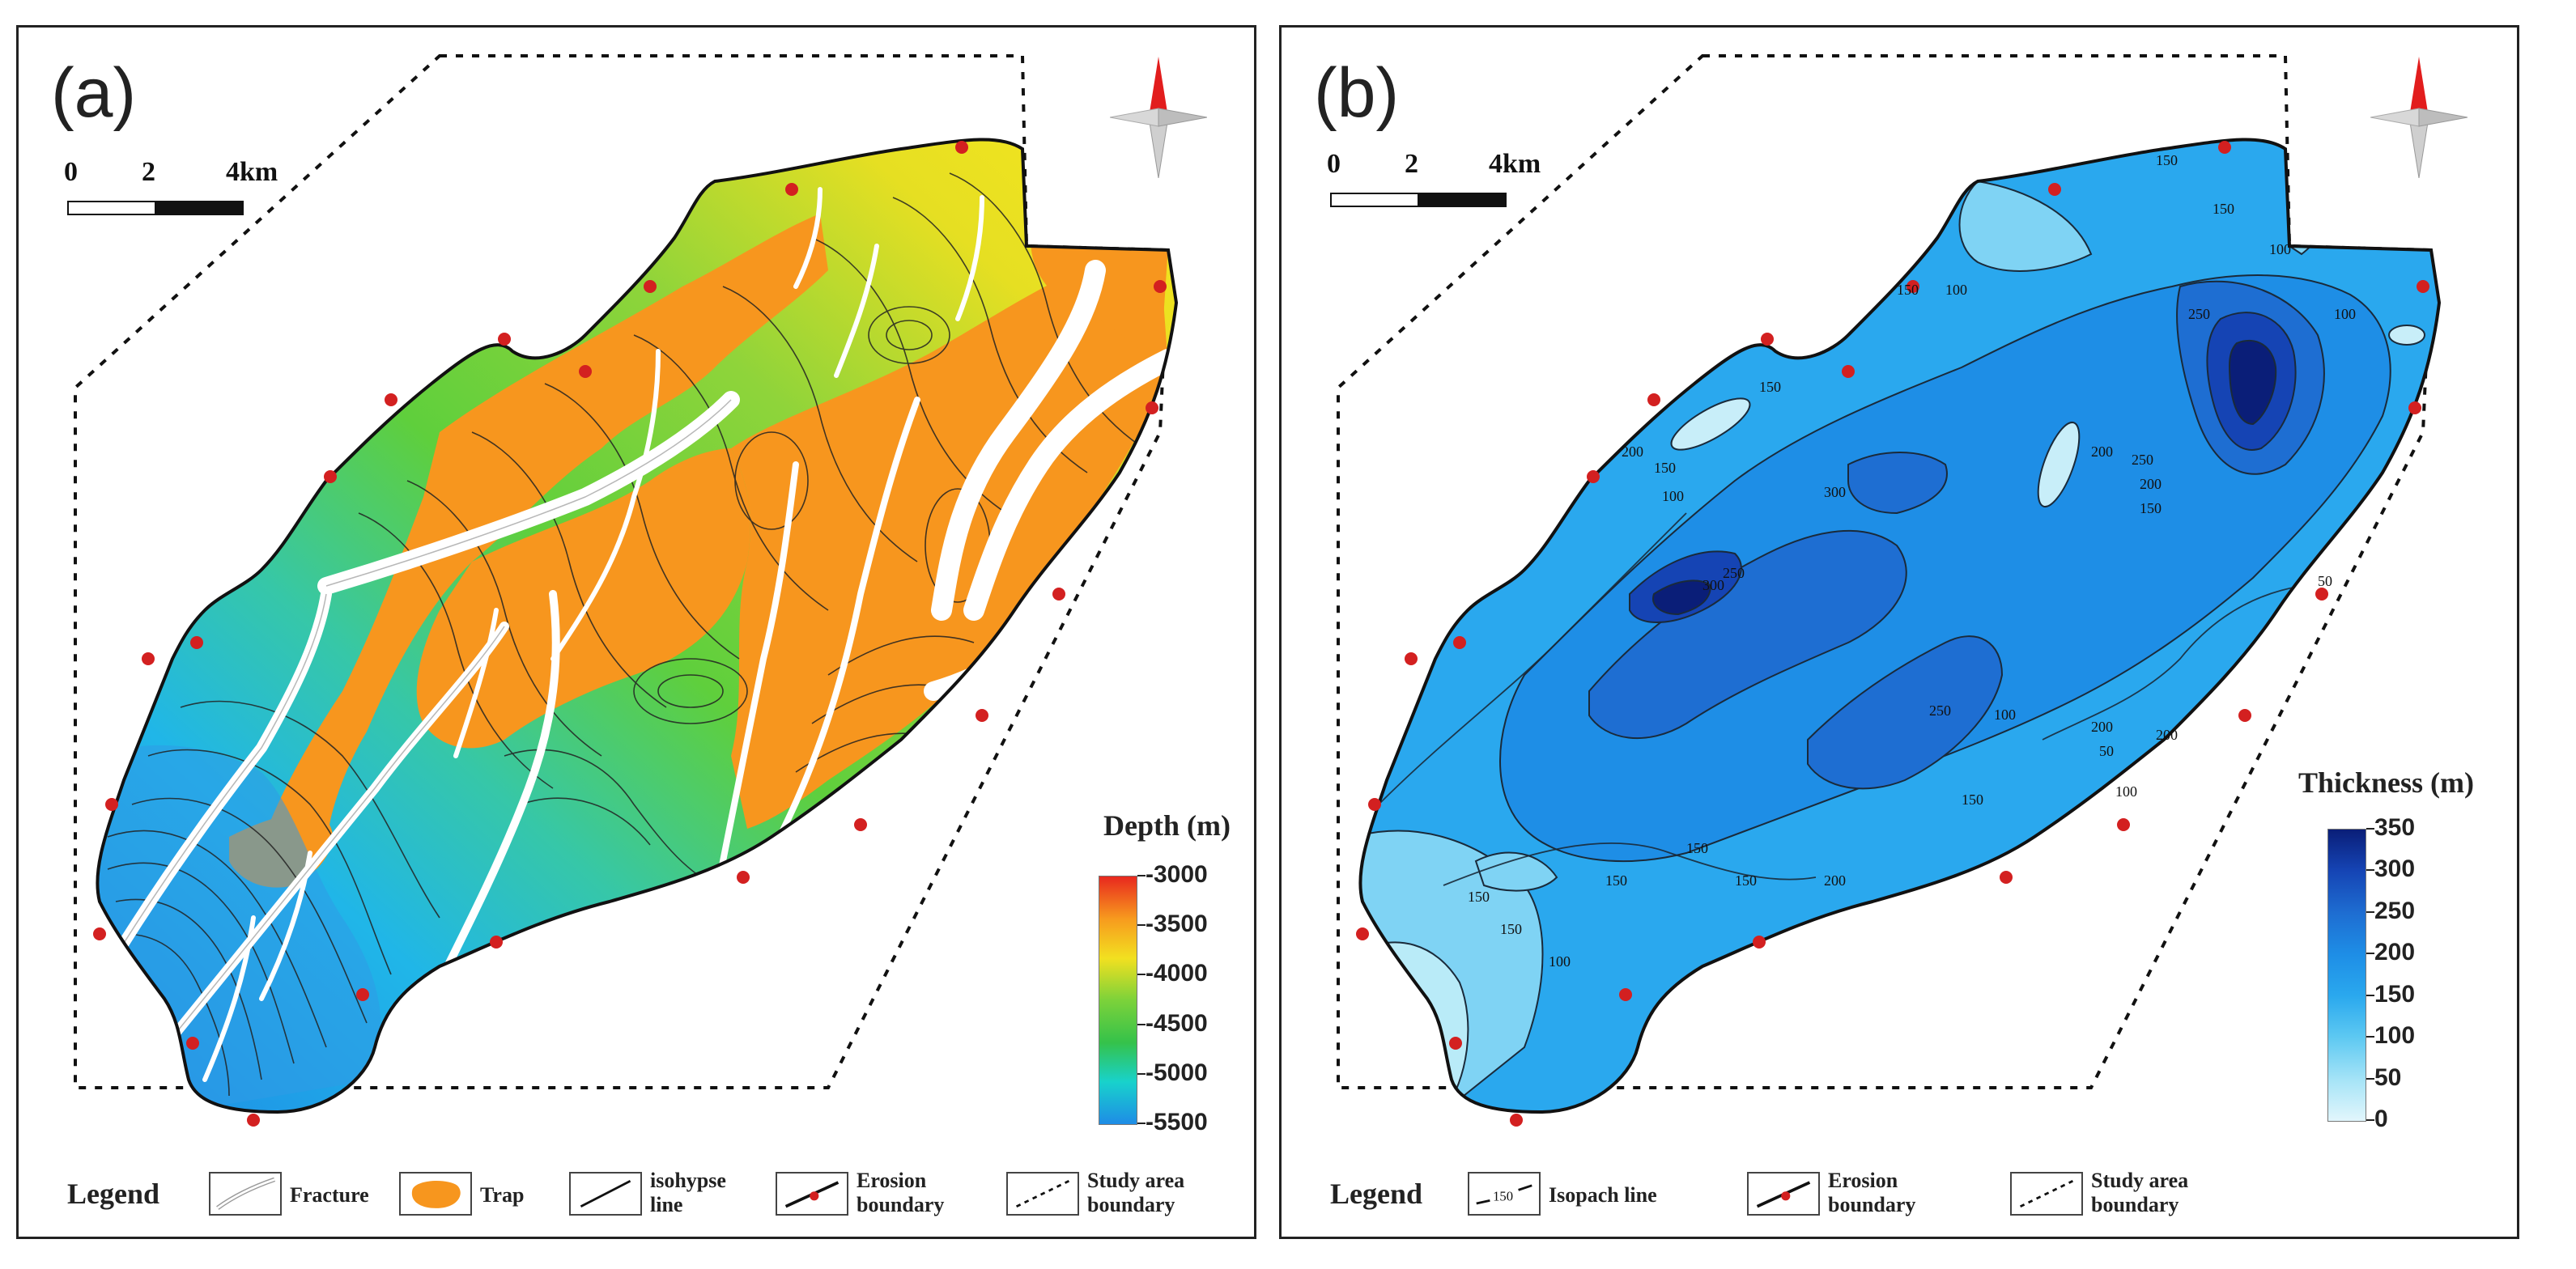 The width and height of the screenshot is (2576, 1269). I want to click on colorbar-tick-label: 300, so click(2391, 869).